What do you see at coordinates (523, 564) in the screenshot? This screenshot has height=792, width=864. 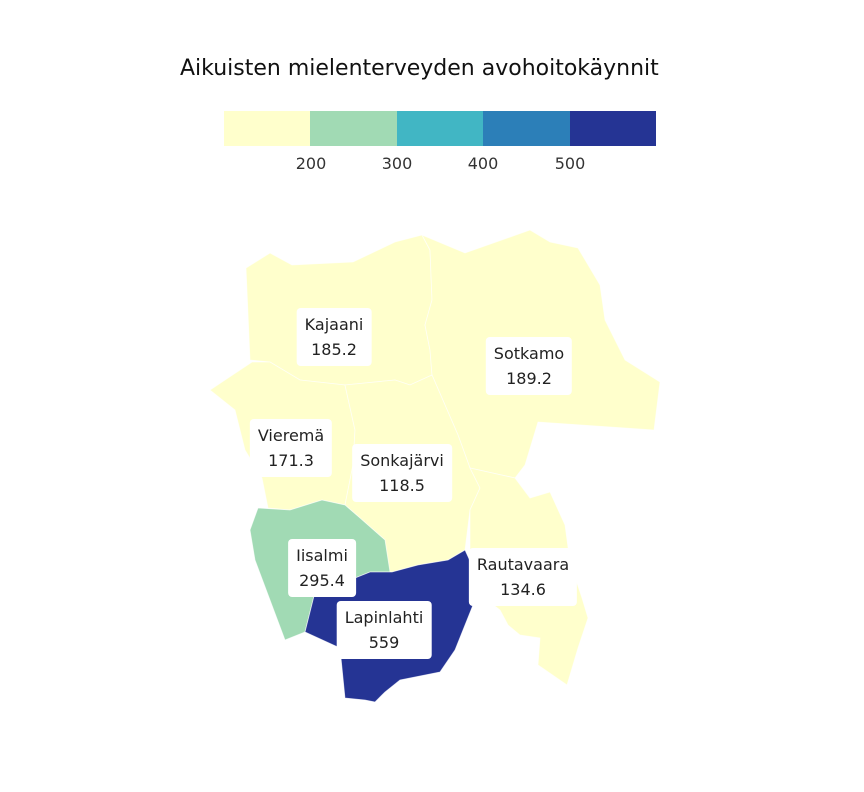 I see `label-rautavaara-name: Rautavaara` at bounding box center [523, 564].